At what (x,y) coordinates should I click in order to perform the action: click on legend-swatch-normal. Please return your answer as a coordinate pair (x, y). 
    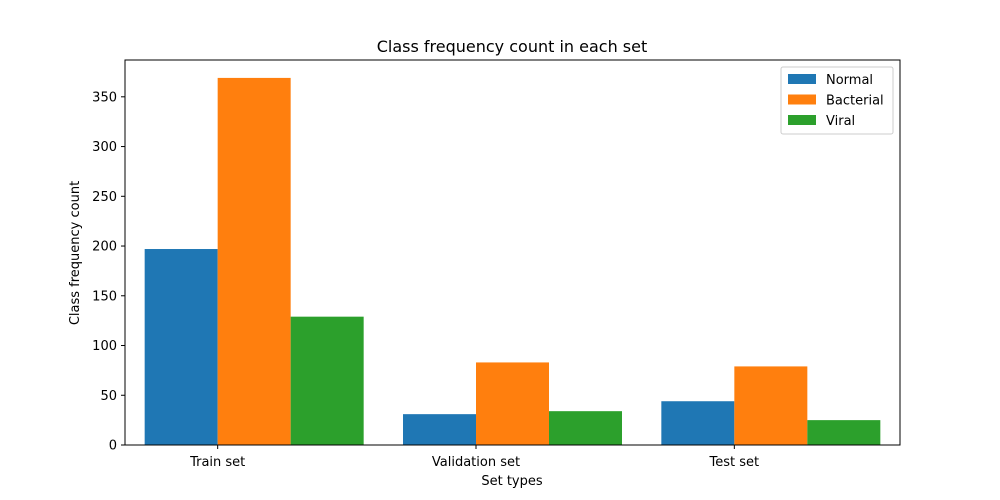
    Looking at the image, I should click on (802, 79).